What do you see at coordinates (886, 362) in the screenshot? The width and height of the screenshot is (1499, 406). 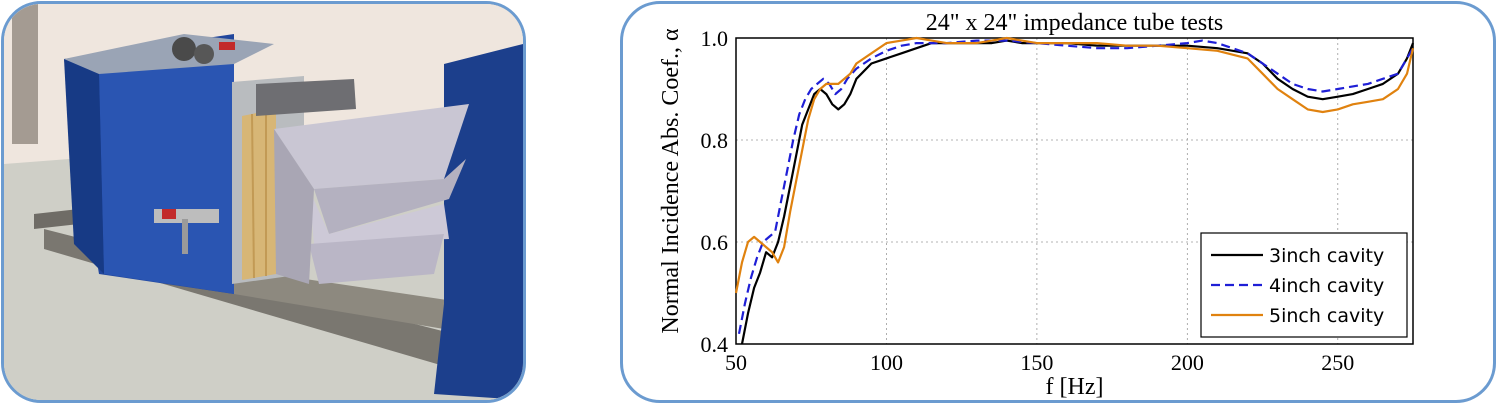 I see `x-tick-label: 100` at bounding box center [886, 362].